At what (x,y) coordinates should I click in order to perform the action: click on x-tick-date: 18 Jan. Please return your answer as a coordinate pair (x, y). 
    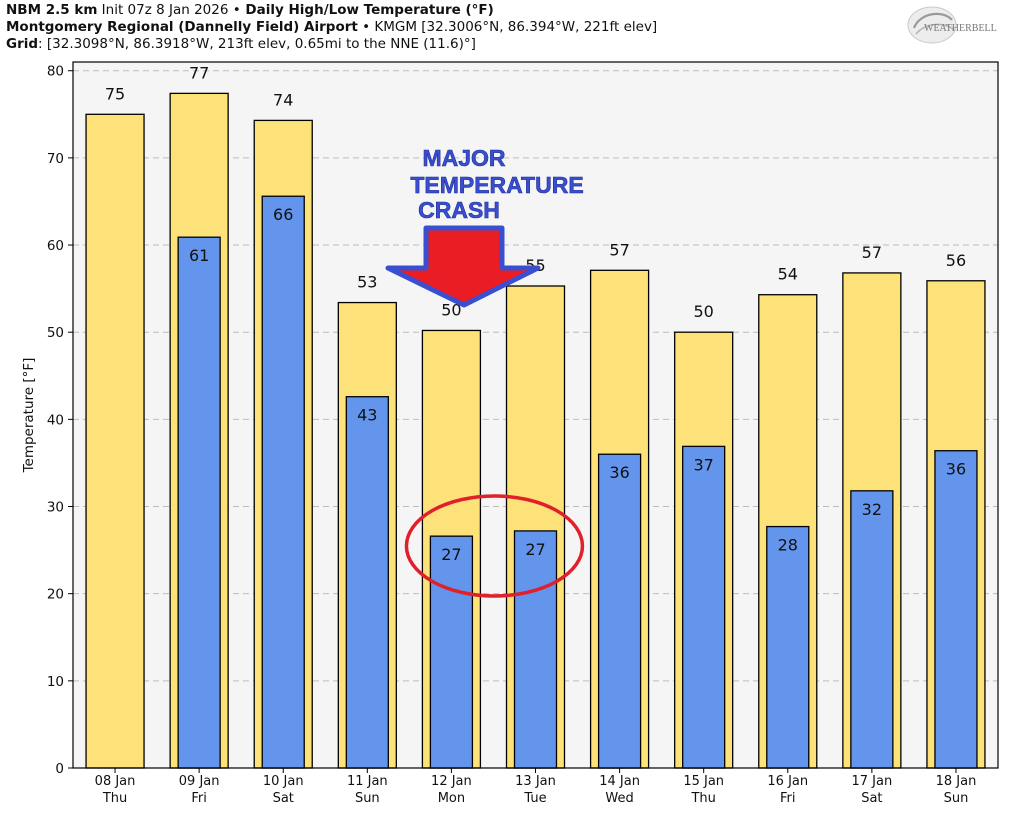
    Looking at the image, I should click on (956, 781).